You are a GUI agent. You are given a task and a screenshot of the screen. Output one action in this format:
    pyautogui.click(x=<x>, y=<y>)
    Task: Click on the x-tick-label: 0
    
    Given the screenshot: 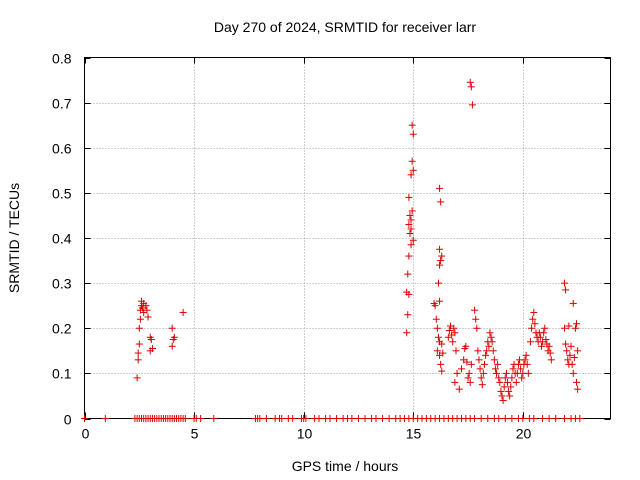 What is the action you would take?
    pyautogui.click(x=86, y=434)
    